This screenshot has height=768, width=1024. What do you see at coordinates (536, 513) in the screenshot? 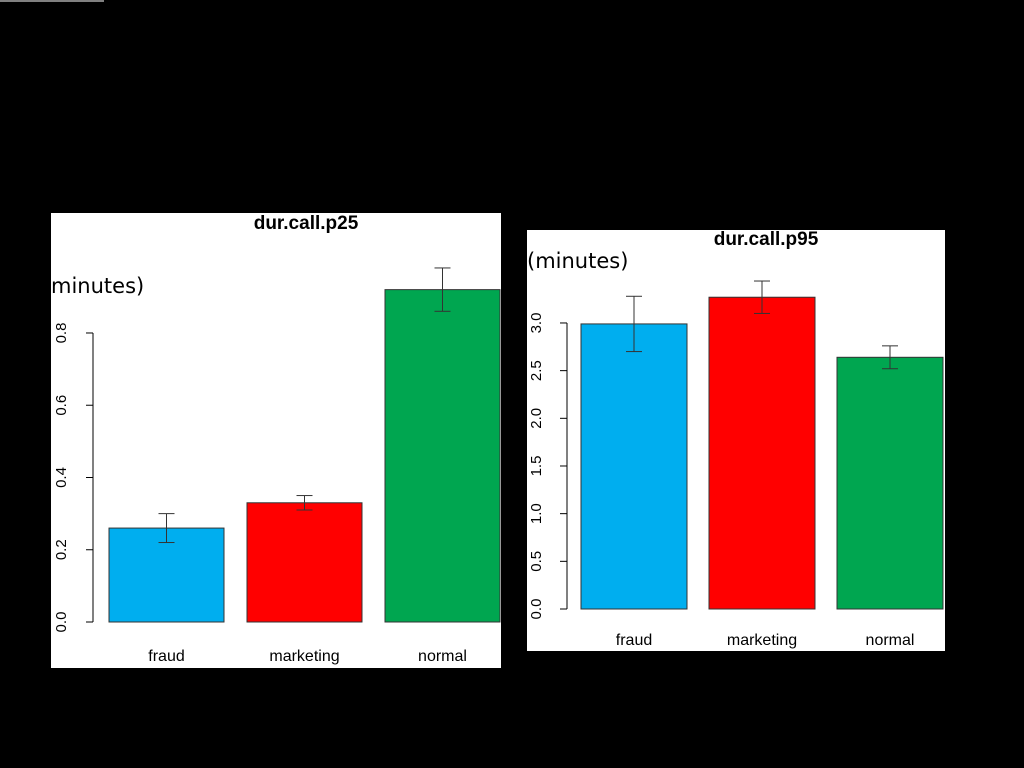
I see `y-tick-label: 1.0` at bounding box center [536, 513].